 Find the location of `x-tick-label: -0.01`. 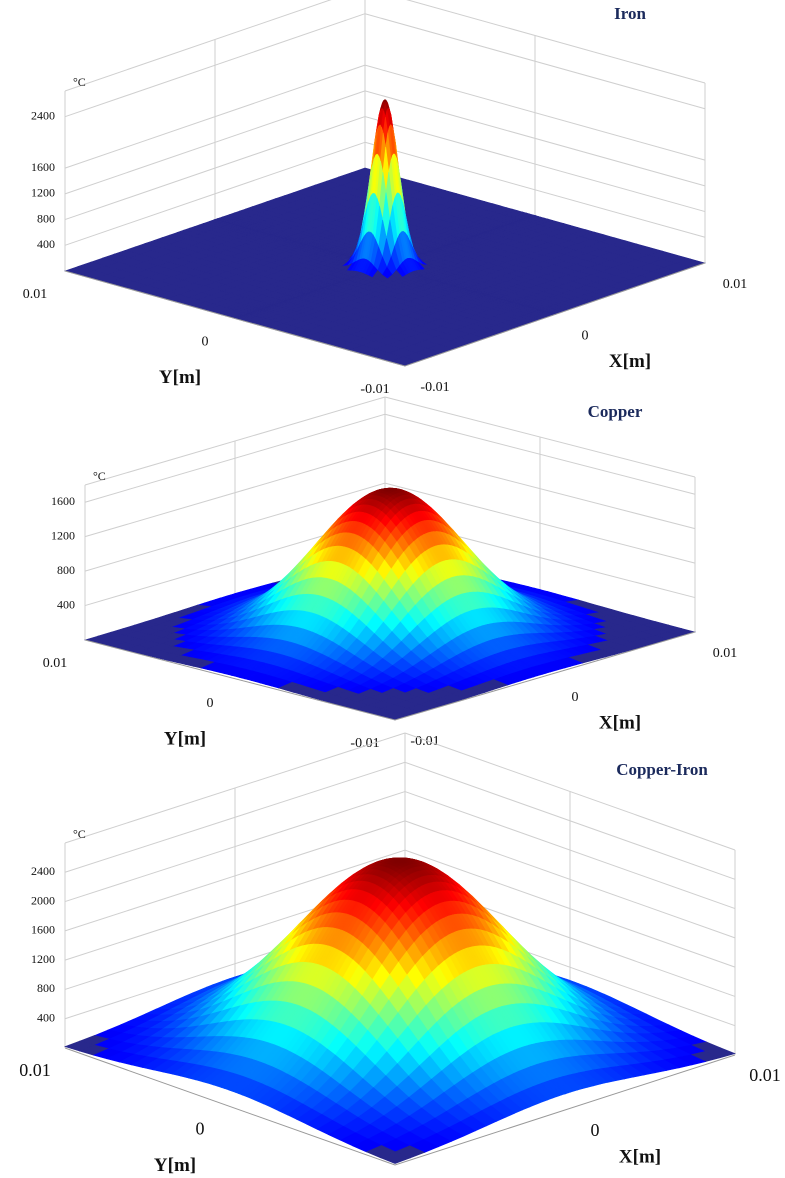

x-tick-label: -0.01 is located at coordinates (434, 387).